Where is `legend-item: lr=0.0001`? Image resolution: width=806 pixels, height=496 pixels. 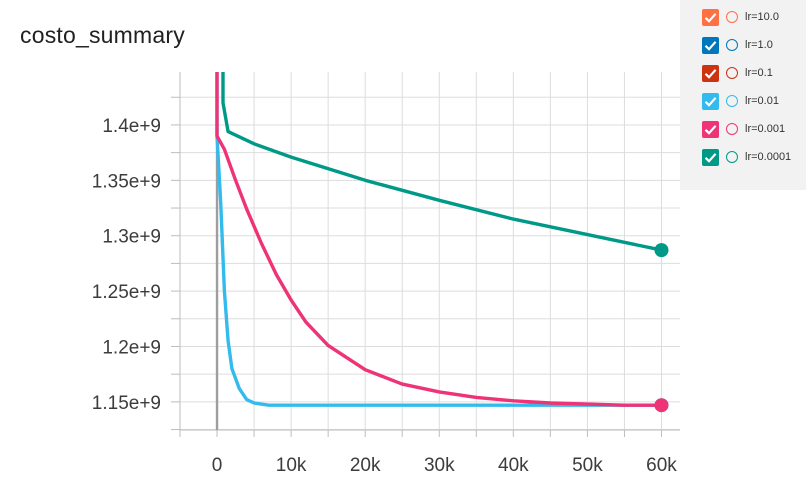
legend-item: lr=0.0001 is located at coordinates (746, 157).